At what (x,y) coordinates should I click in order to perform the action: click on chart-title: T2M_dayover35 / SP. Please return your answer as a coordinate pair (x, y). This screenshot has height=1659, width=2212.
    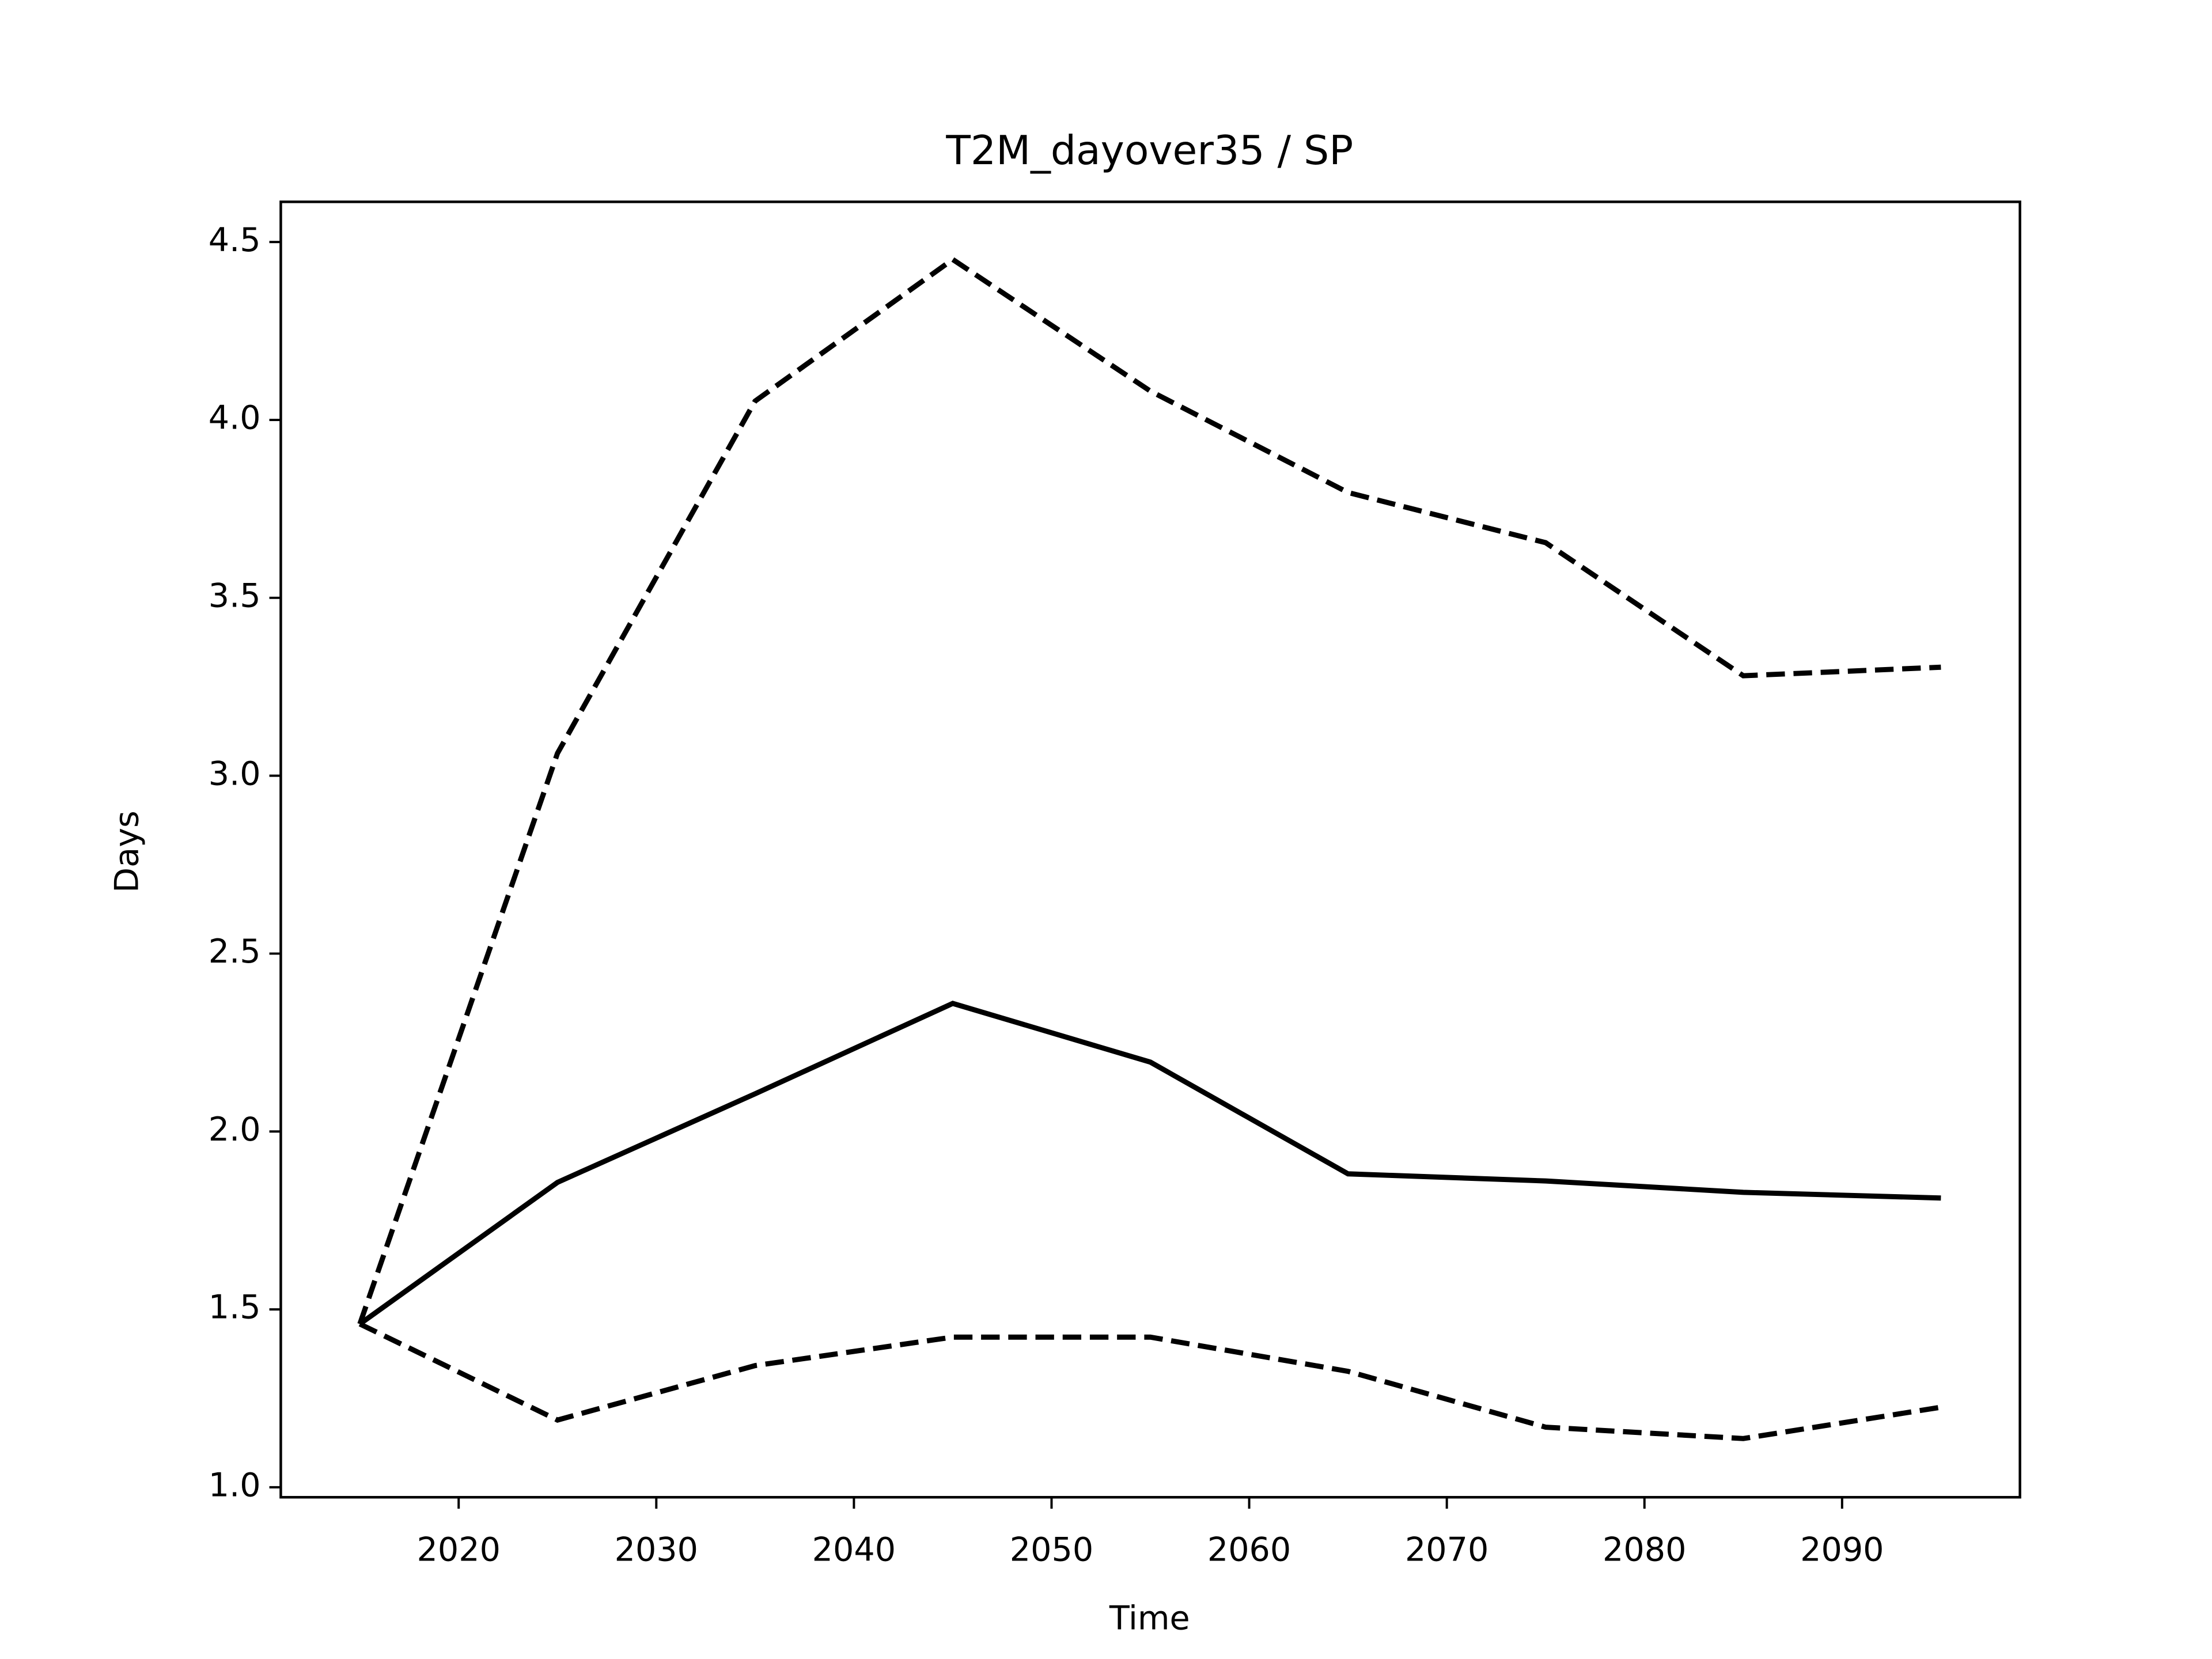
    Looking at the image, I should click on (1149, 150).